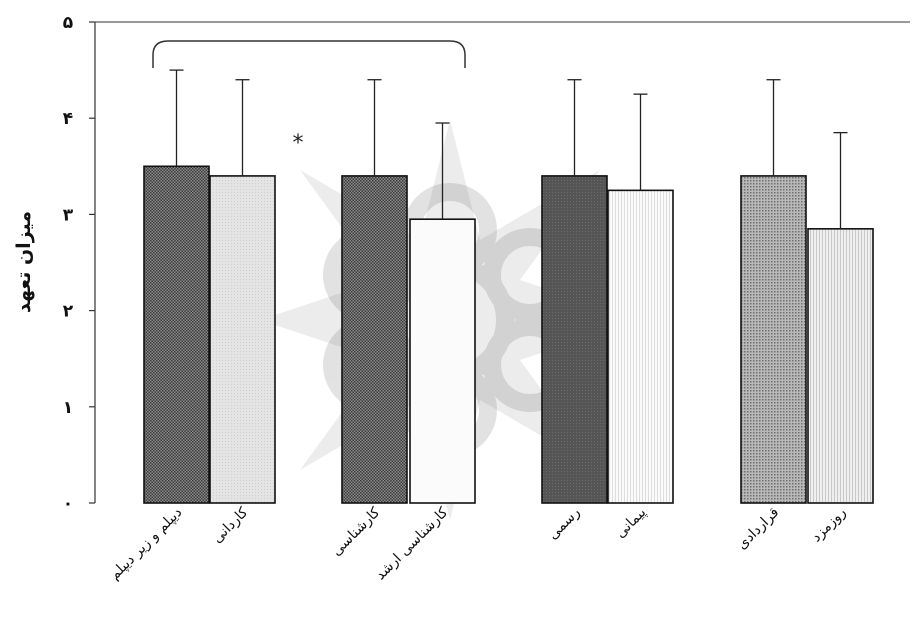 The width and height of the screenshot is (916, 619). Describe the element at coordinates (309, 54) in the screenshot. I see `significance-bracket` at that location.